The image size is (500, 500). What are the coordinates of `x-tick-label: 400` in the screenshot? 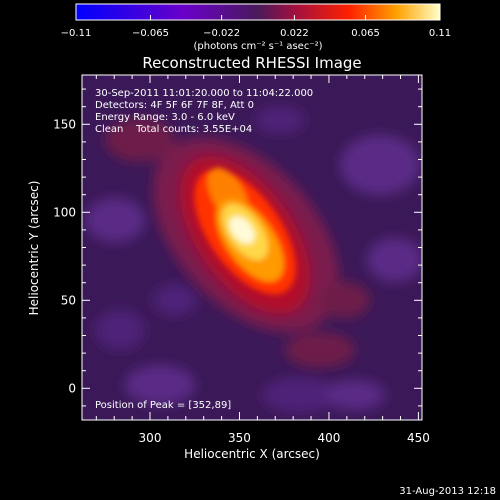 It's located at (328, 438).